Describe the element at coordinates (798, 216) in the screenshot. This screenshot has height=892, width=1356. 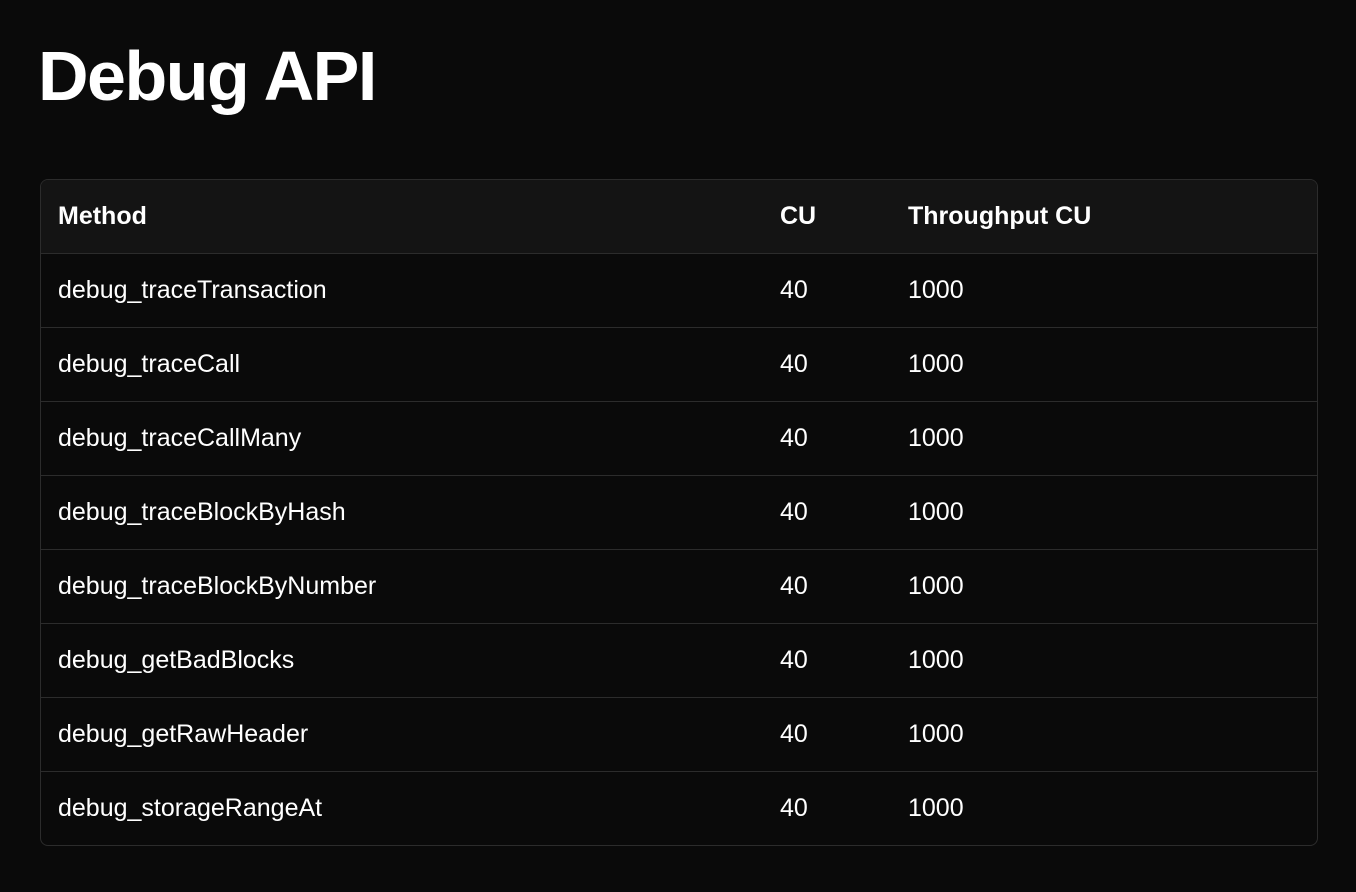
I see `header-cu: CU` at that location.